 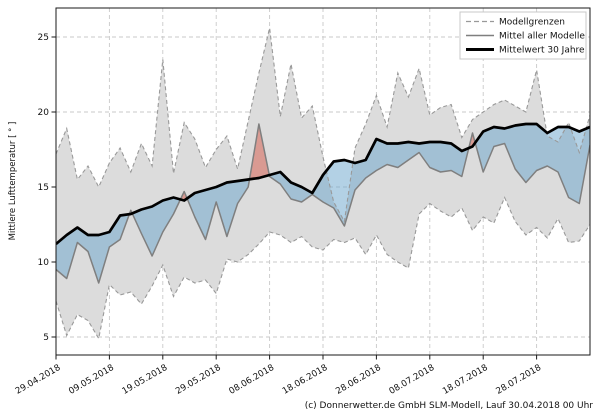 What do you see at coordinates (44, 113) in the screenshot?
I see `y-tick-label: 20` at bounding box center [44, 113].